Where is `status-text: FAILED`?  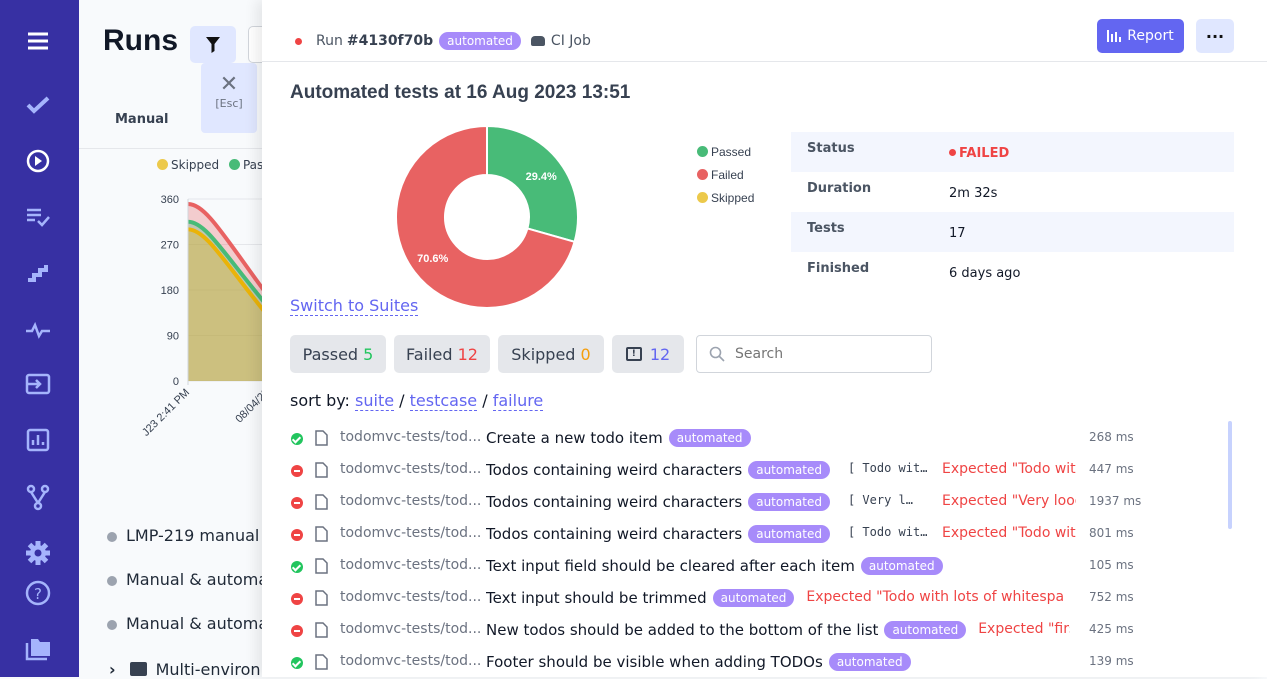
status-text: FAILED is located at coordinates (984, 153).